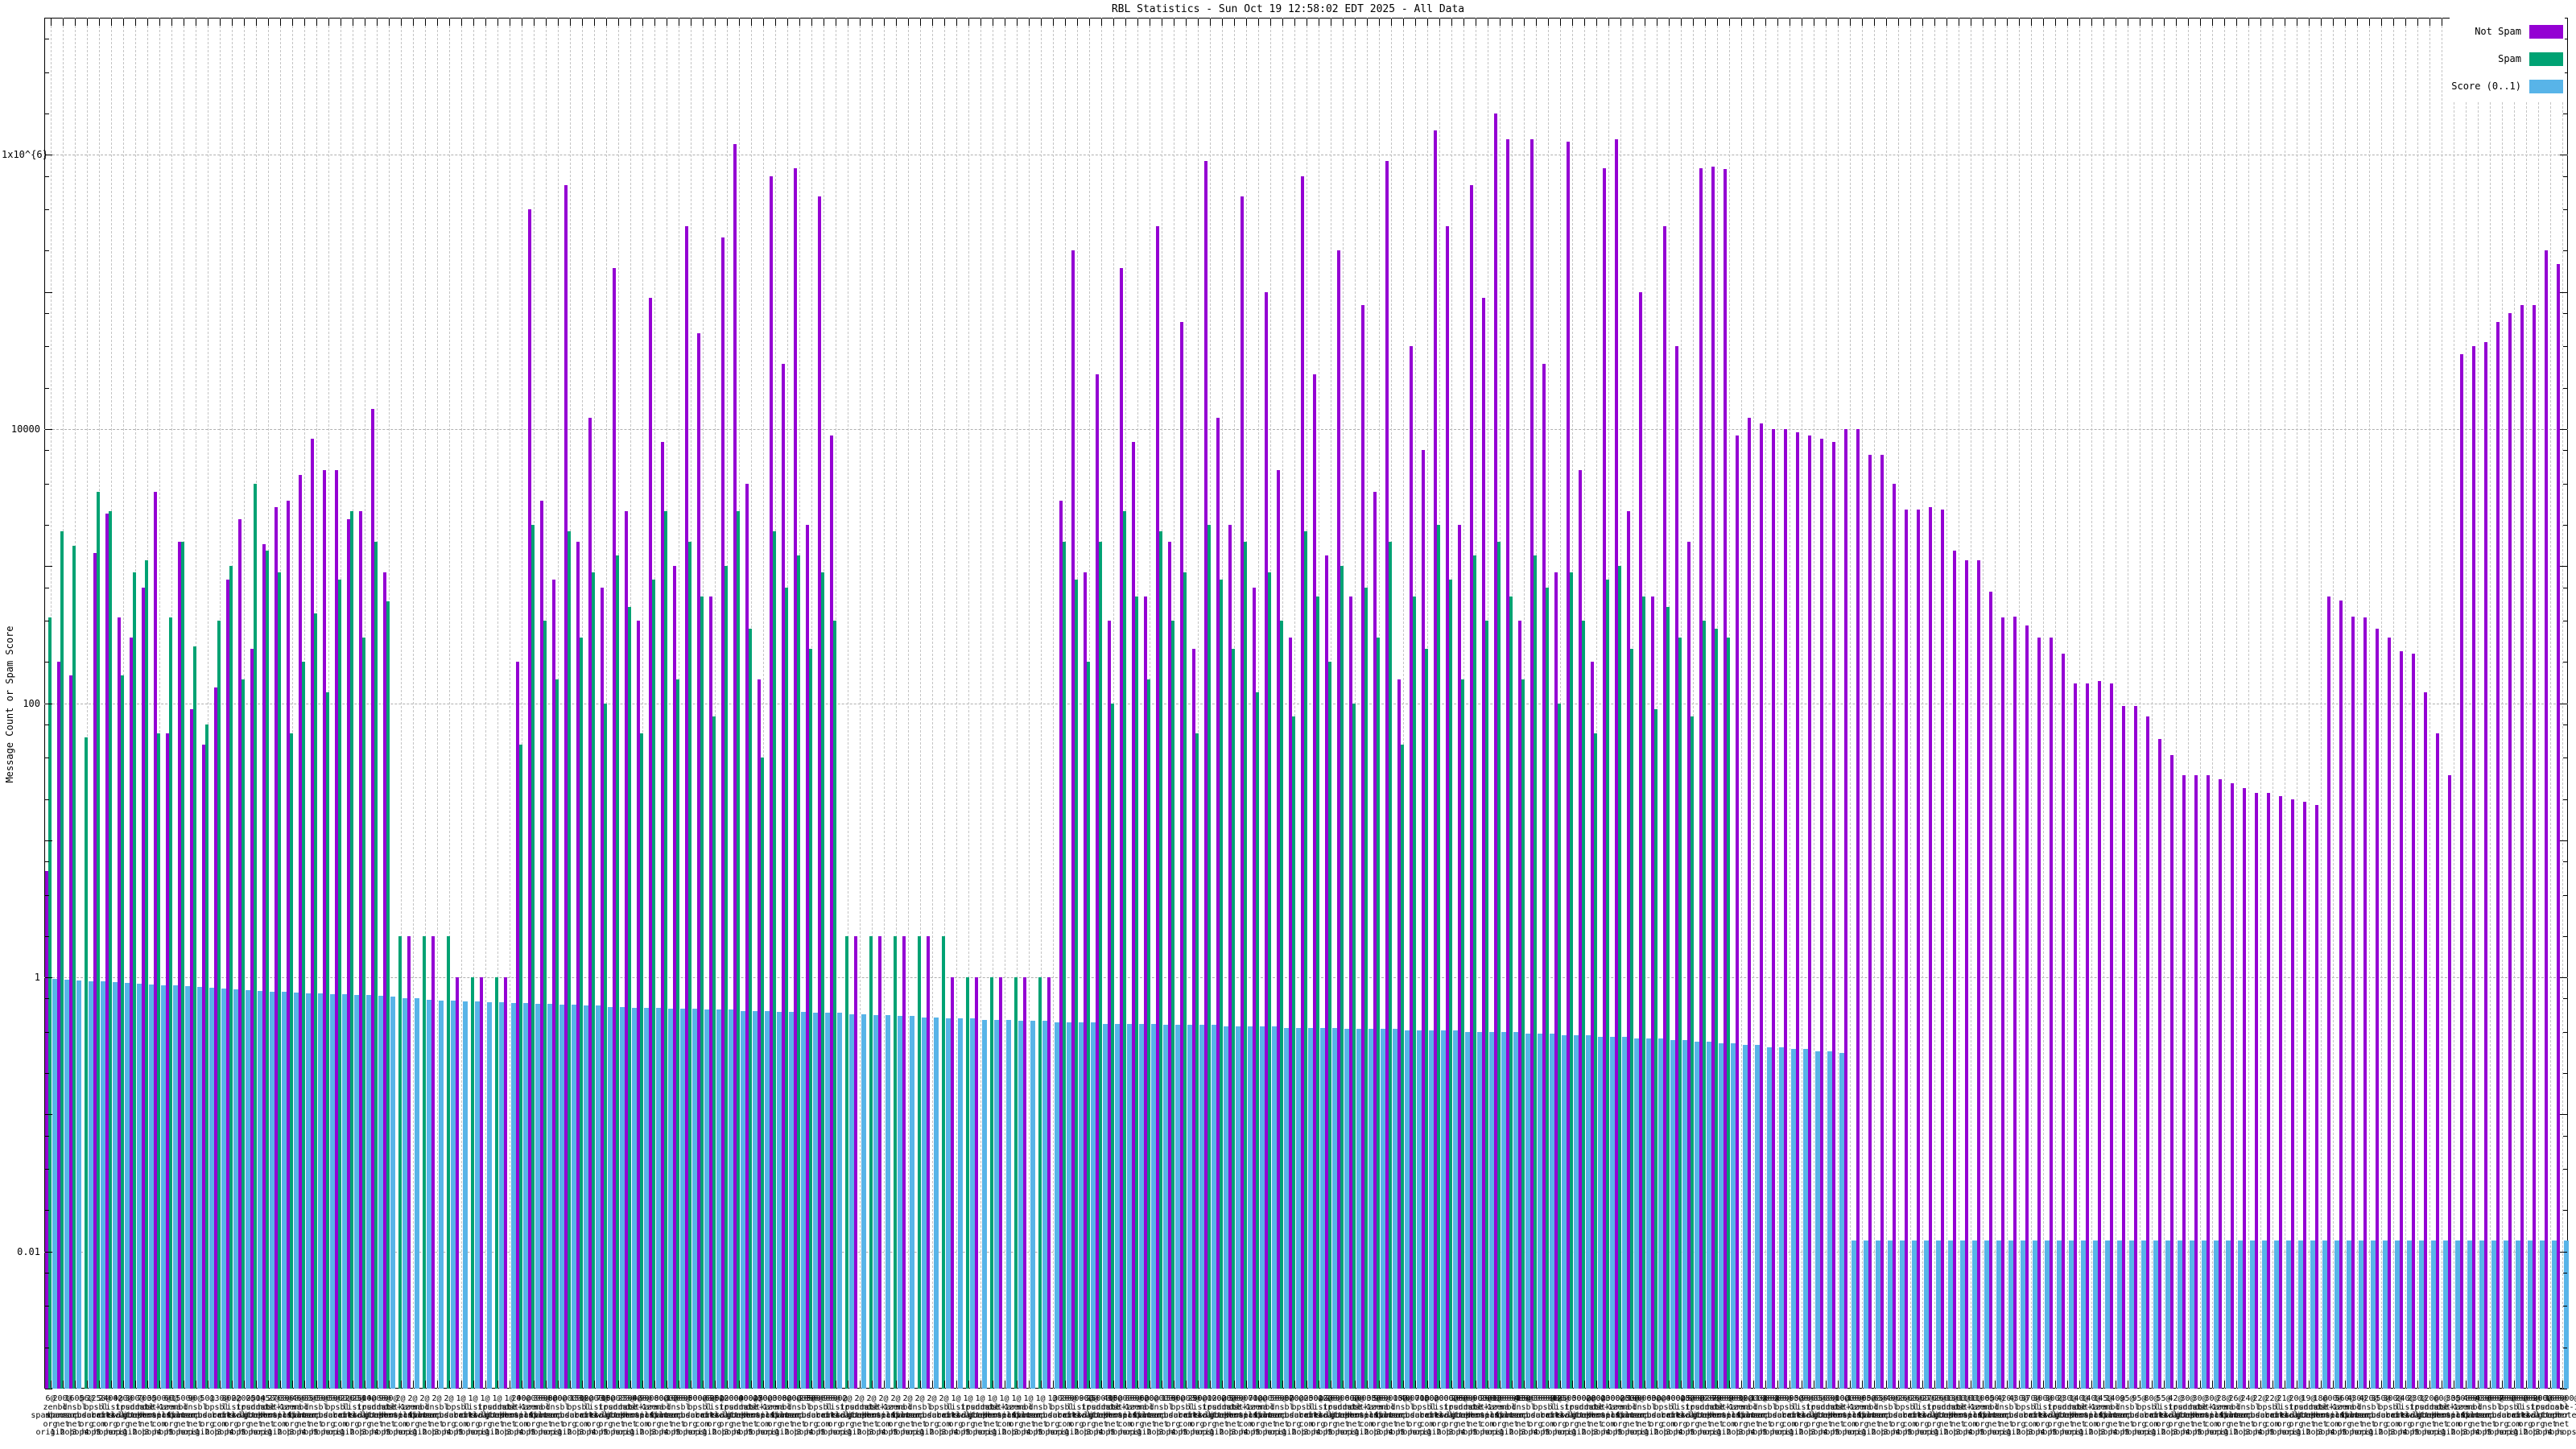  What do you see at coordinates (292, 1415) in the screenshot?
I see `x-tick-label: 3000@ zen spamhaus org 2 hops` at bounding box center [292, 1415].